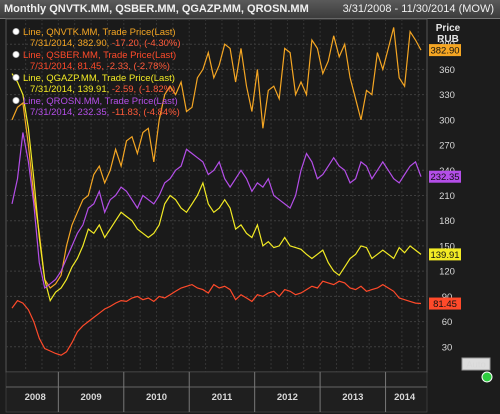 Image resolution: width=500 pixels, height=414 pixels. I want to click on y-tick-label: 360, so click(447, 70).